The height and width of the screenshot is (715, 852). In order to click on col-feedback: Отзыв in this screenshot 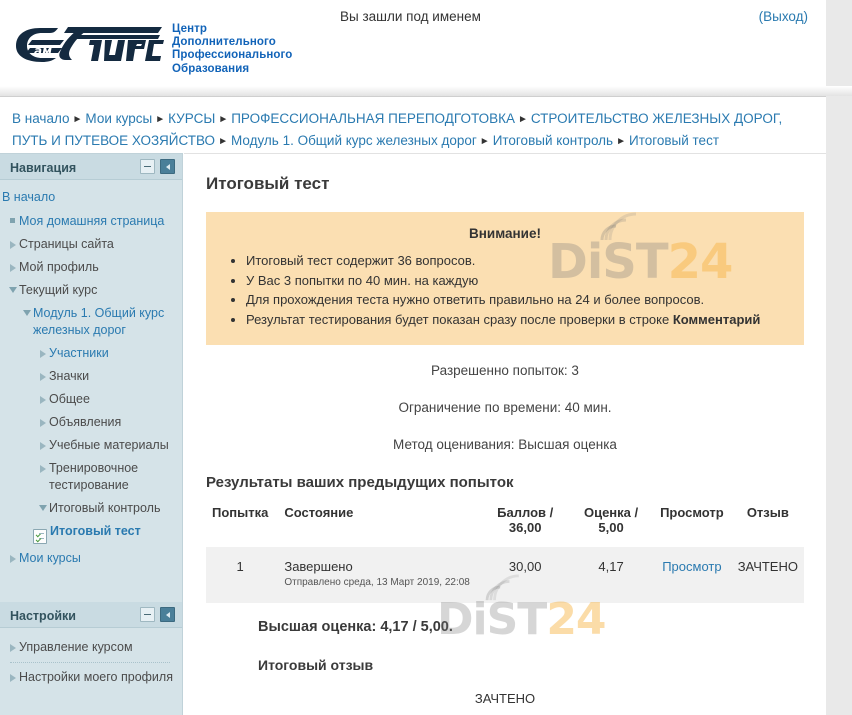, I will do `click(767, 512)`.